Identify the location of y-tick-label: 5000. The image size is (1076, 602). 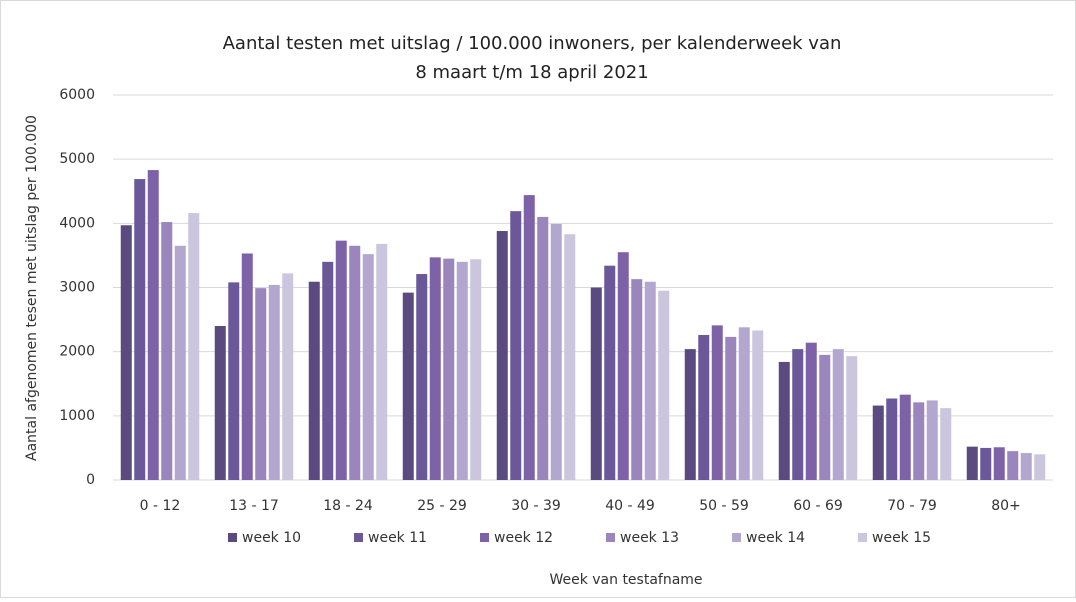
(77, 159).